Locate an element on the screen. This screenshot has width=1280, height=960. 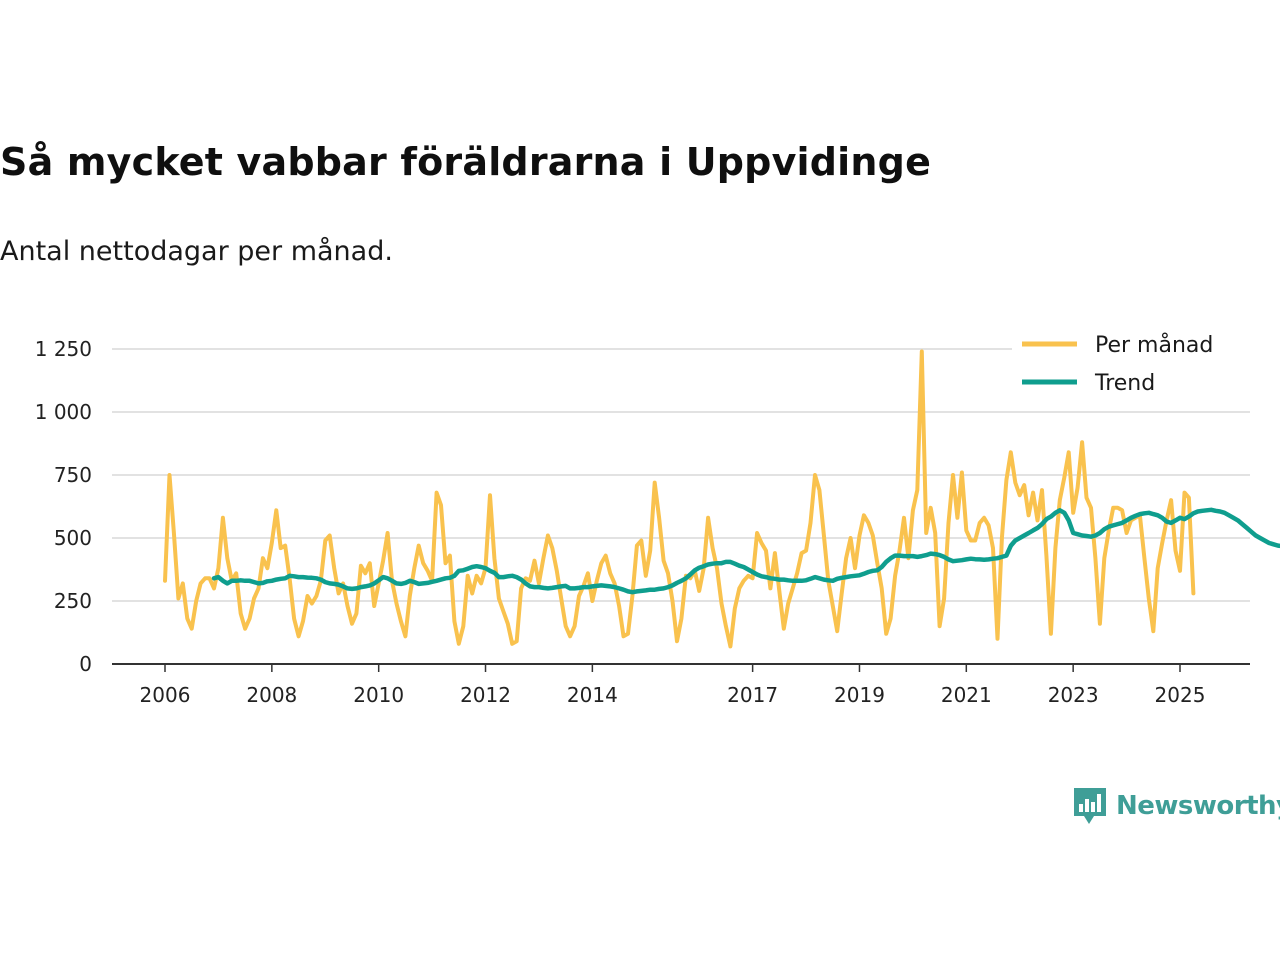
y-tick-label: 0 is located at coordinates (85, 664).